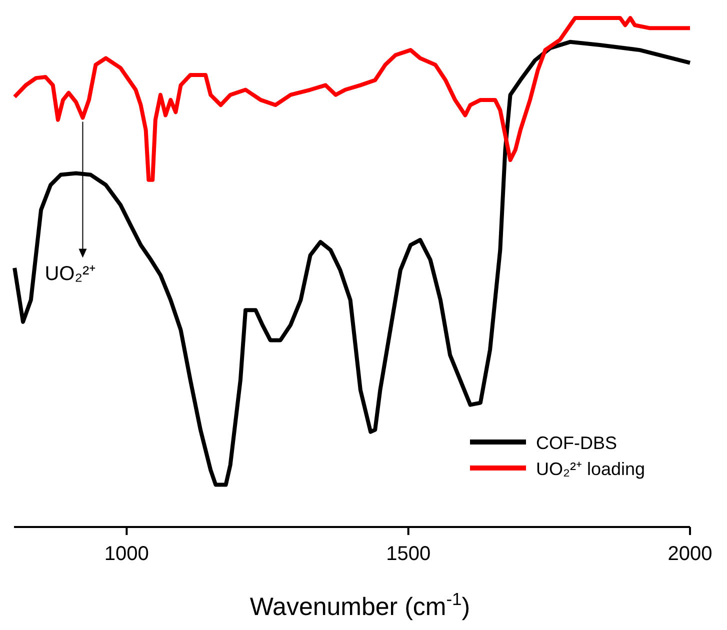  Describe the element at coordinates (70, 273) in the screenshot. I see `annotation: UO₂²⁺` at that location.